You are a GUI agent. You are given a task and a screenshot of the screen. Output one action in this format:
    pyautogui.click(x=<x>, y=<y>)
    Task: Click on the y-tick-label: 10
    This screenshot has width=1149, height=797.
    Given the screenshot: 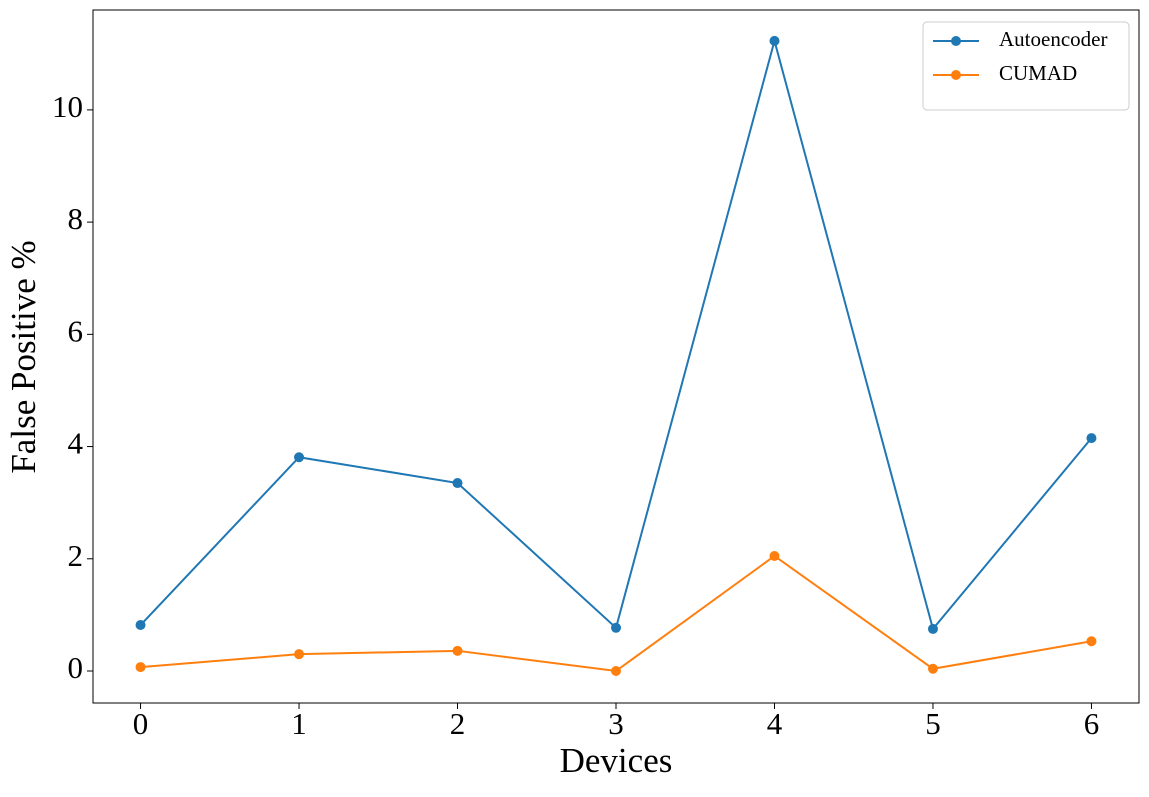 What is the action you would take?
    pyautogui.click(x=67, y=106)
    